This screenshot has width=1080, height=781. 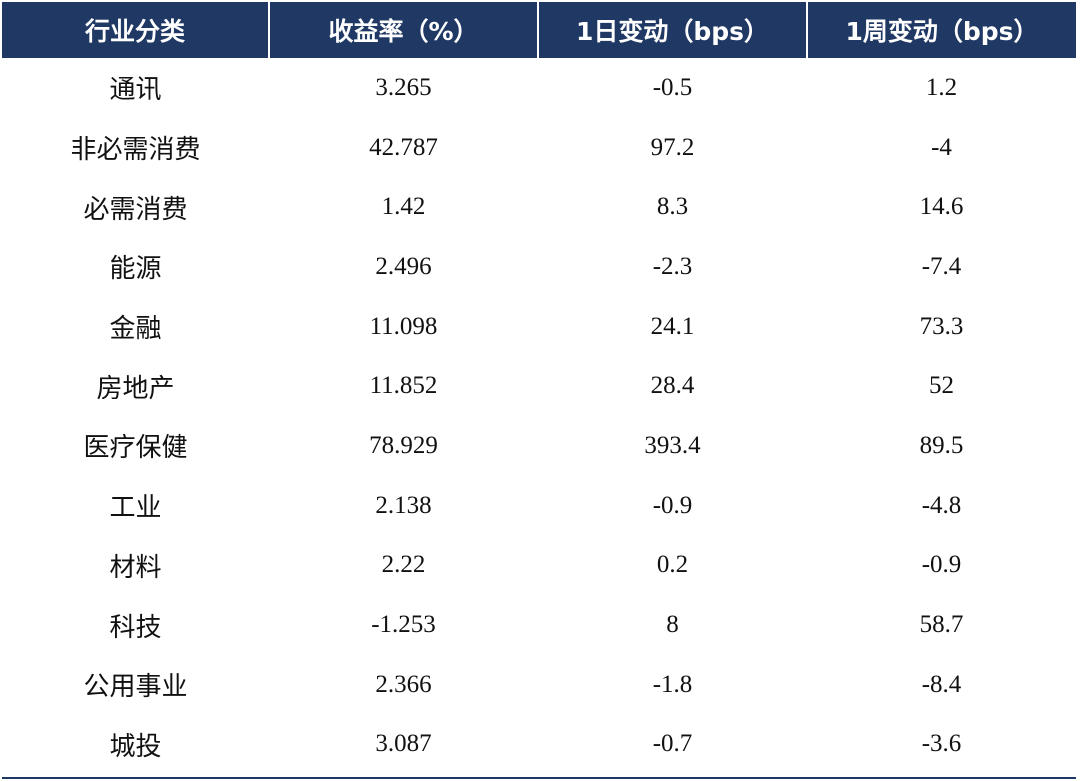 What do you see at coordinates (941, 744) in the screenshot?
I see `cell-change-1w: -3.6` at bounding box center [941, 744].